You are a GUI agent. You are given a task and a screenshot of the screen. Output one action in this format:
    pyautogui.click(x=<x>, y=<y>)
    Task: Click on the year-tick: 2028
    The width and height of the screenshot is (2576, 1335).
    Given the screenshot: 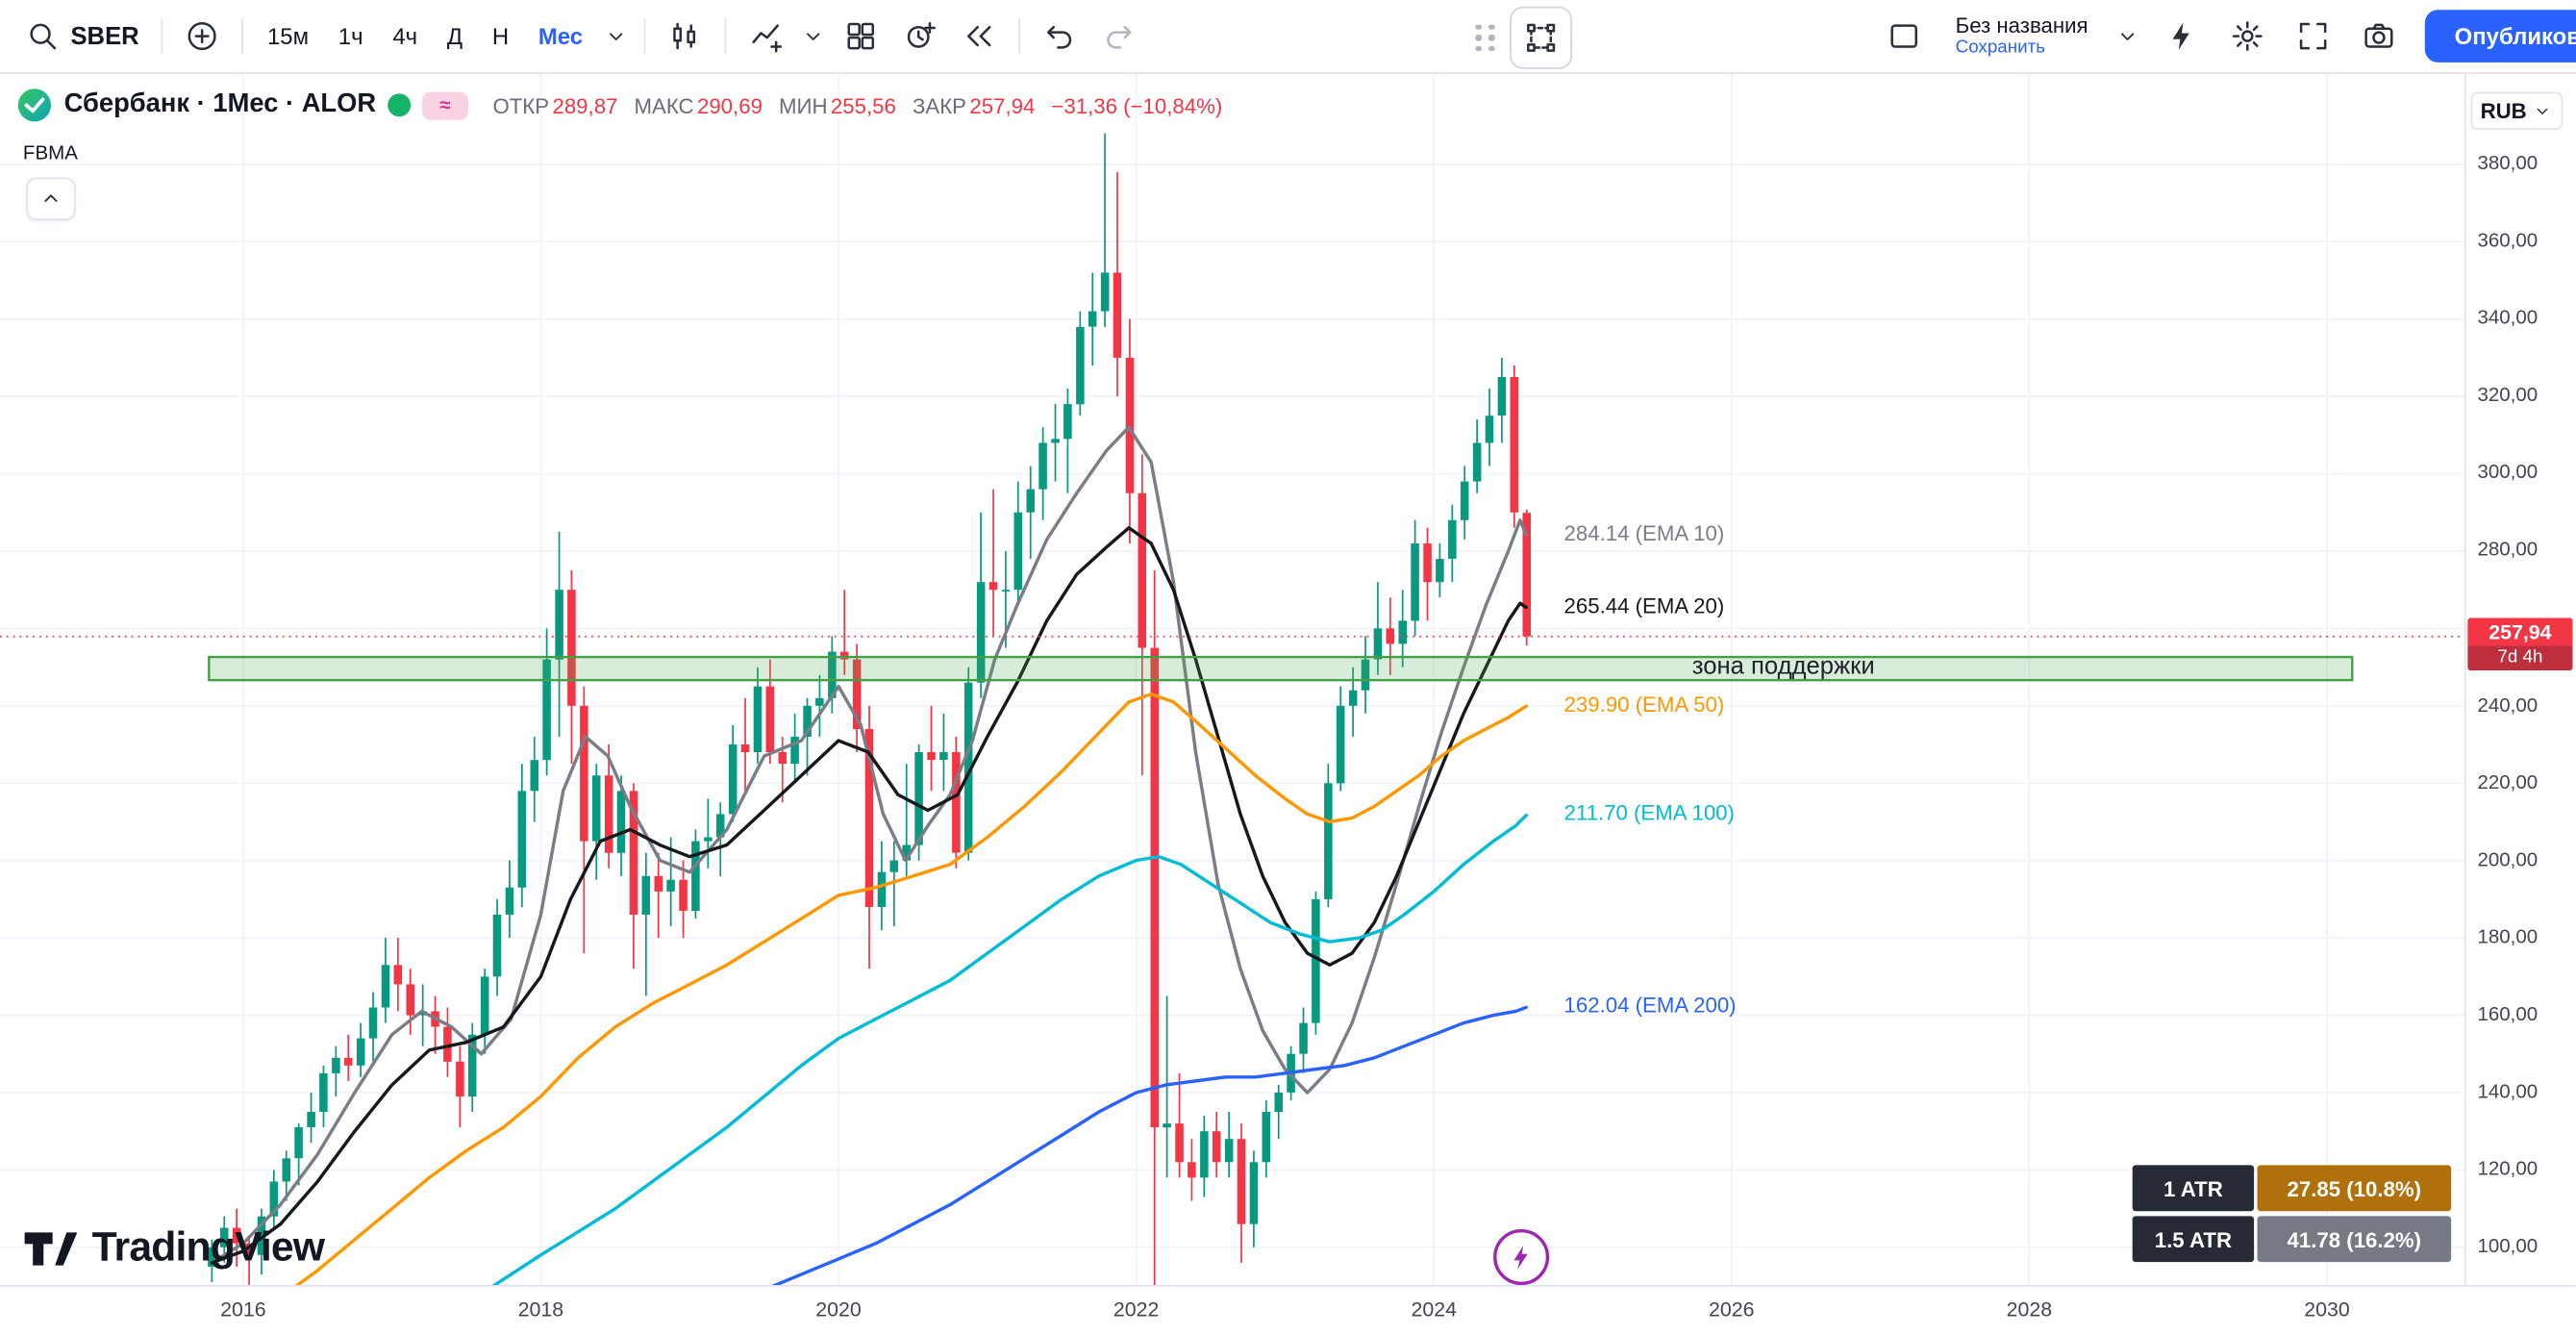 What is the action you would take?
    pyautogui.click(x=2029, y=1309)
    